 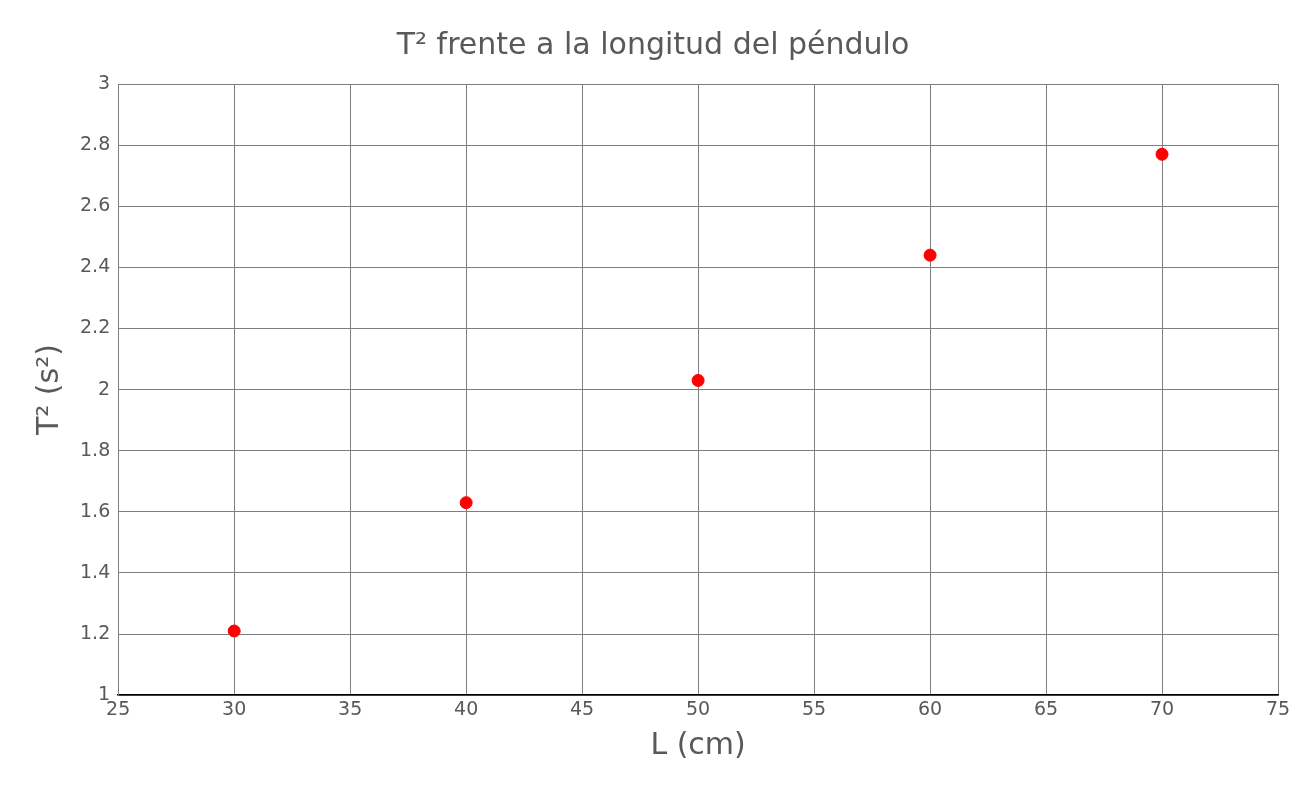 I want to click on y-tick-label: 1.2, so click(x=95, y=632).